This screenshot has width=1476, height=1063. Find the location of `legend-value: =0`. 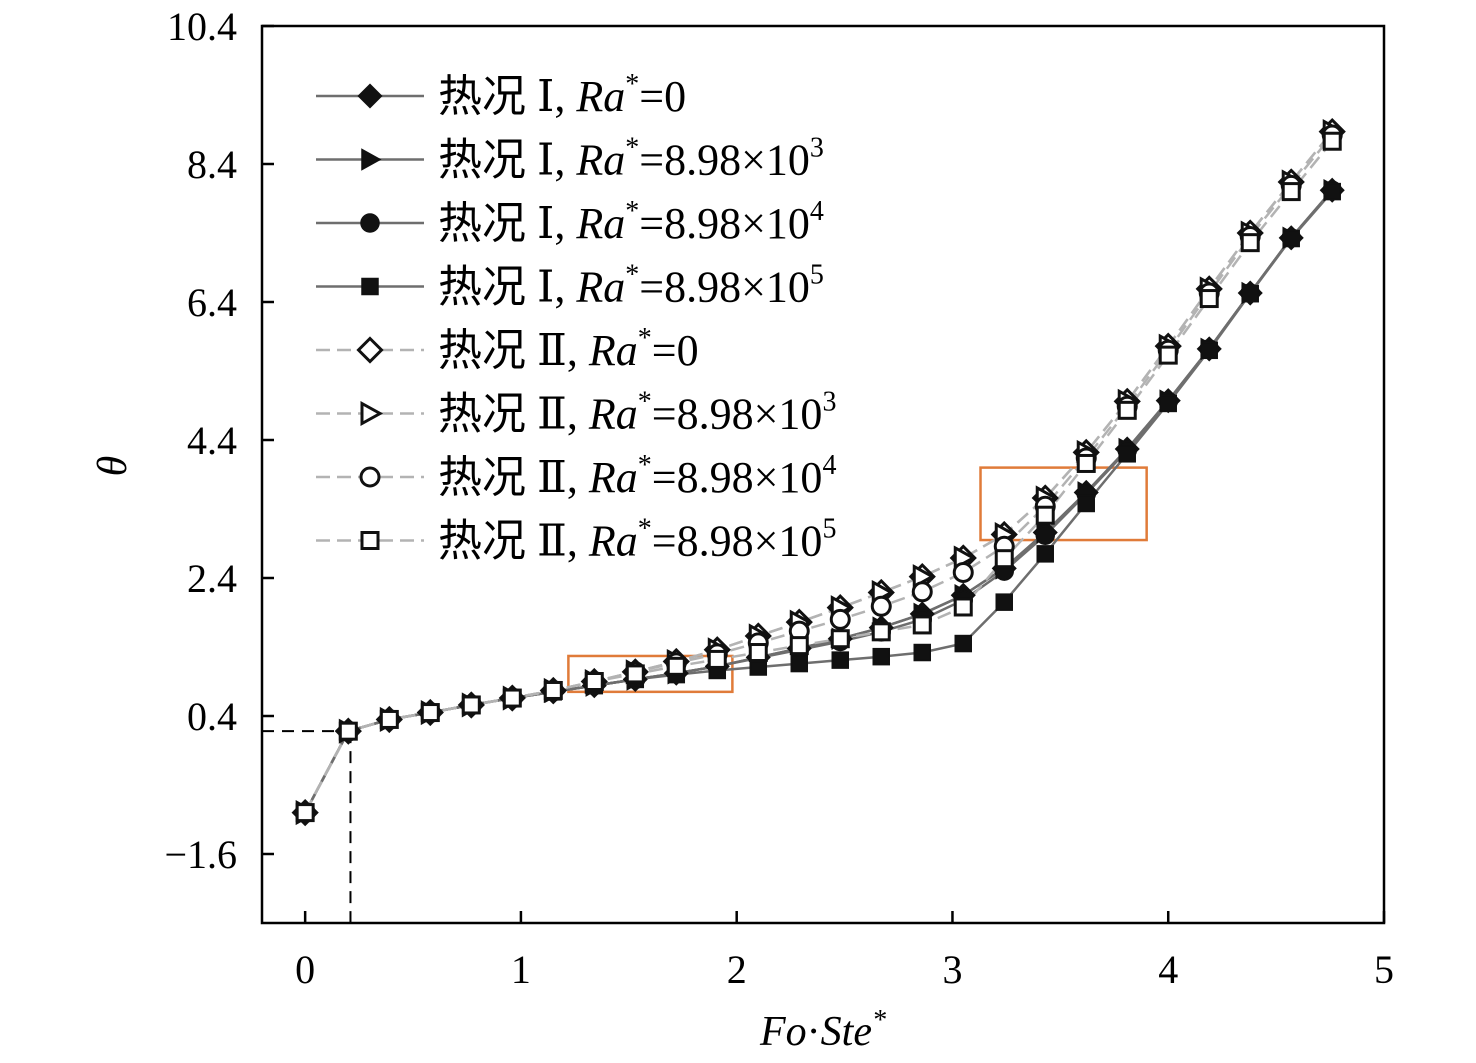

legend-value: =0 is located at coordinates (675, 350).